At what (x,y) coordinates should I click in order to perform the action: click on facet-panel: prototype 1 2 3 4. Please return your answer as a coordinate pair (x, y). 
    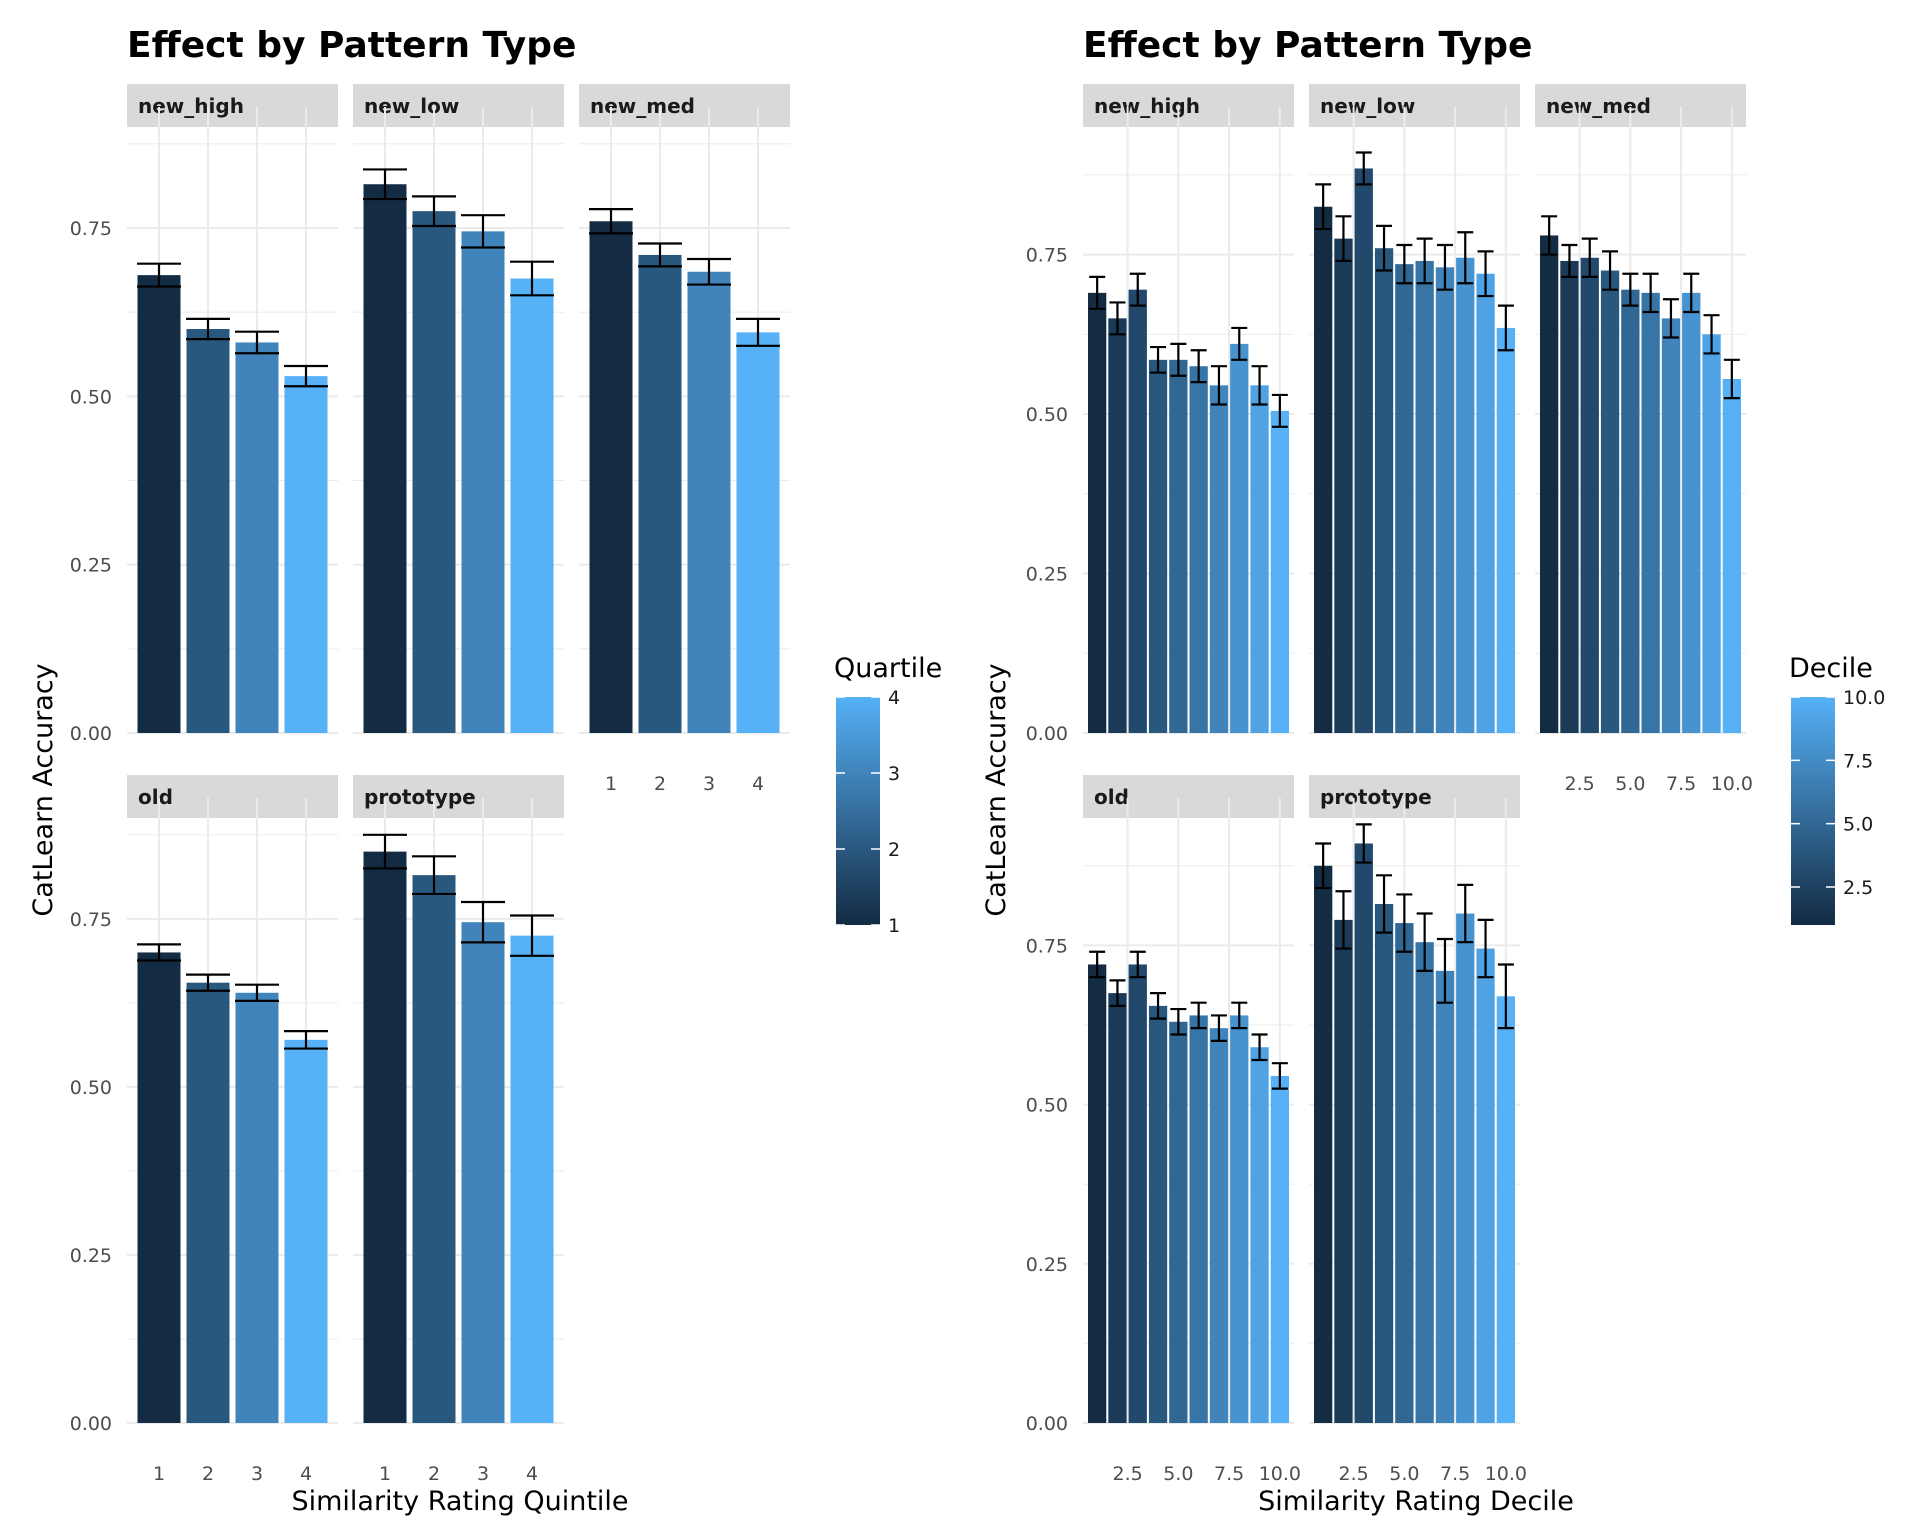
    Looking at the image, I should click on (458, 1130).